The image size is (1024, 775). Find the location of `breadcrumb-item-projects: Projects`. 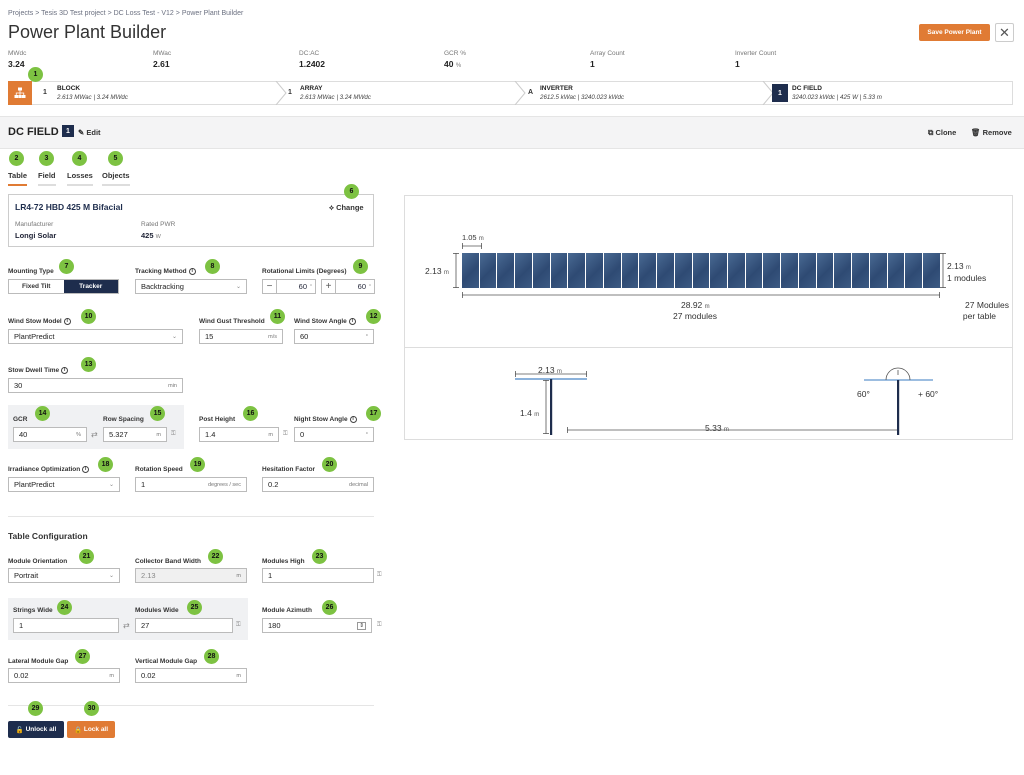

breadcrumb-item-projects: Projects is located at coordinates (21, 13).